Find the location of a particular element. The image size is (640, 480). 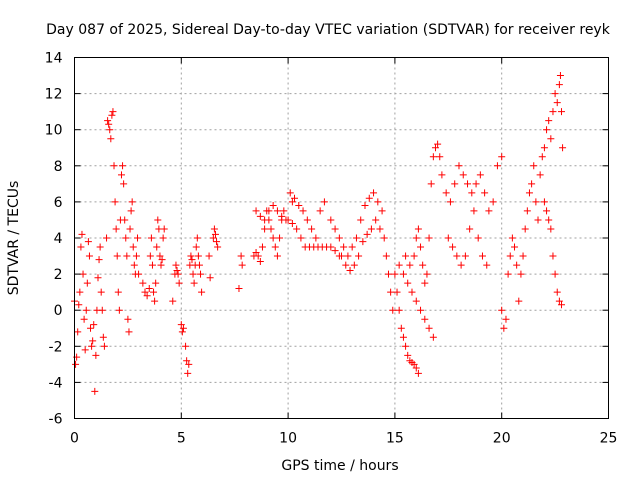

x-tick-label: 5 is located at coordinates (181, 439).